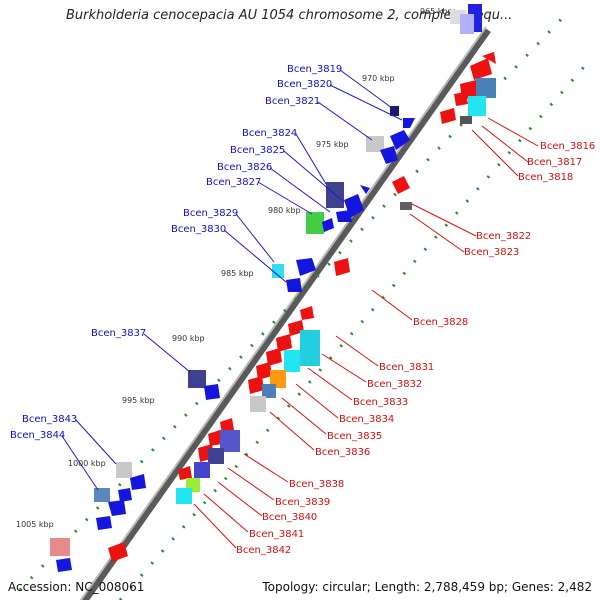 Image resolution: width=600 pixels, height=600 pixels. I want to click on gene-label: Bcen_3819, so click(314, 69).